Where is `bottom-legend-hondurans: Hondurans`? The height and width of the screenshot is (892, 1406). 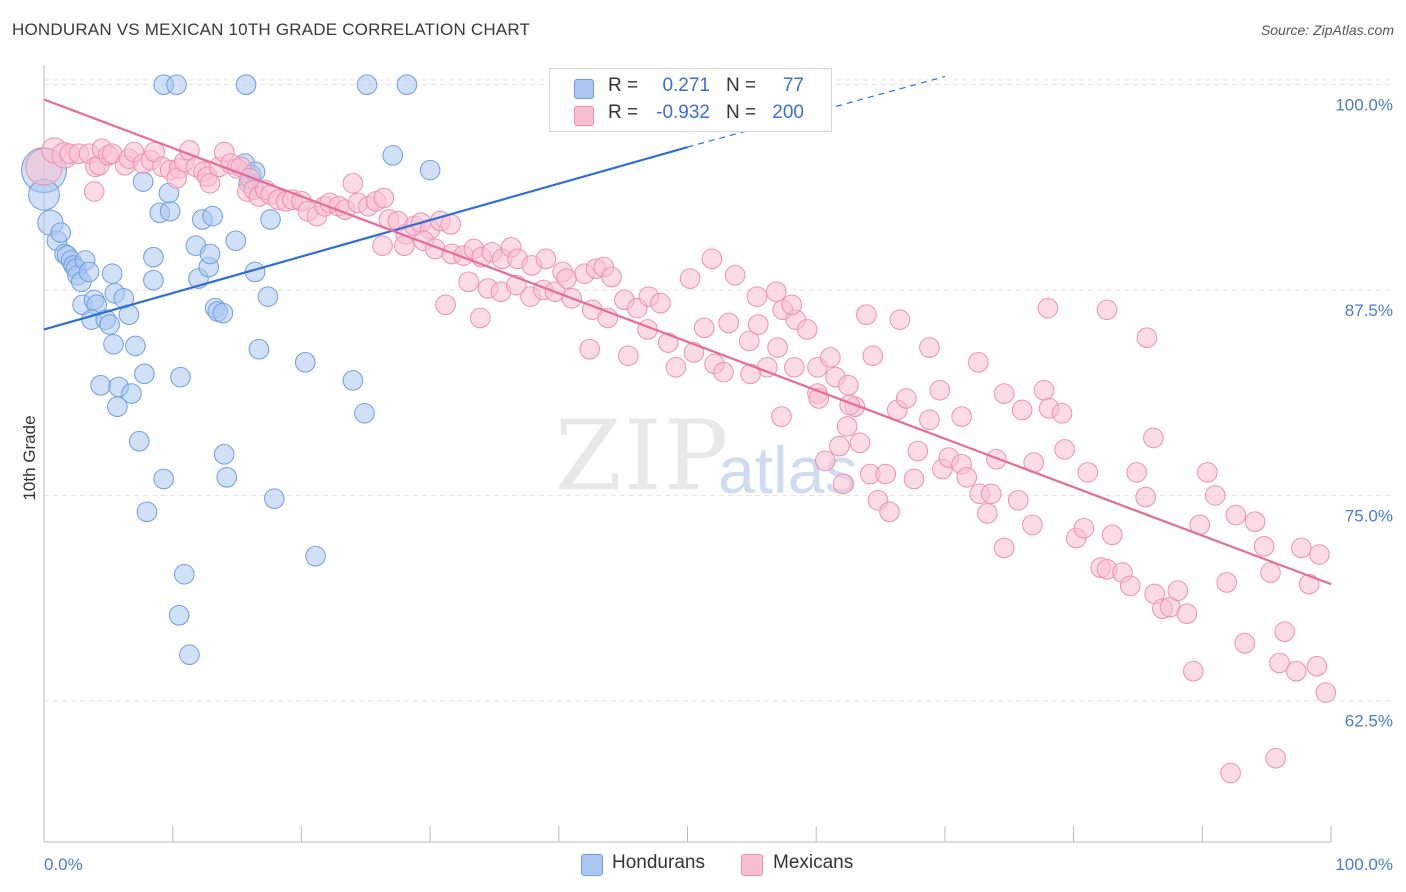
bottom-legend-hondurans: Hondurans is located at coordinates (658, 862).